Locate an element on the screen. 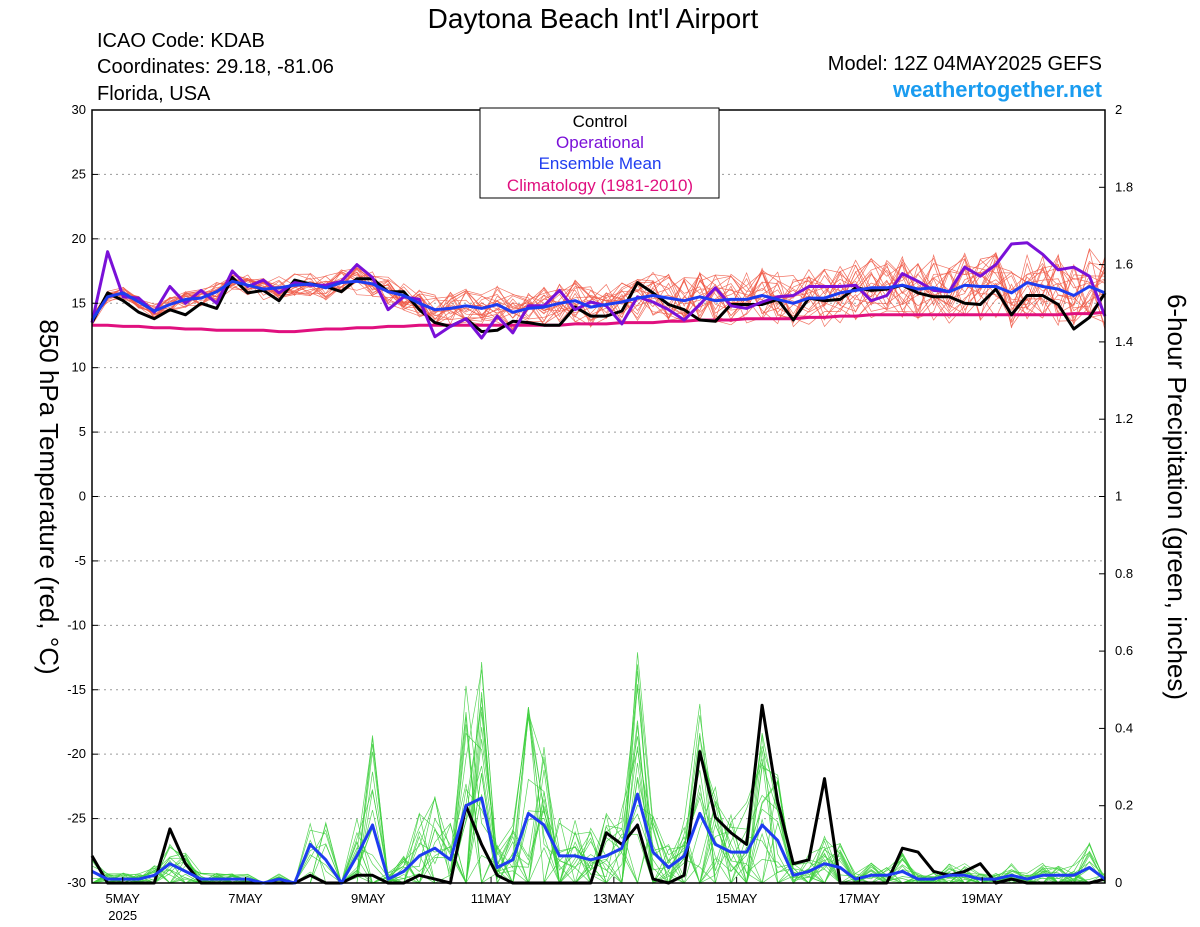 This screenshot has width=1200, height=927. website-link: weathertogether.net is located at coordinates (997, 89).